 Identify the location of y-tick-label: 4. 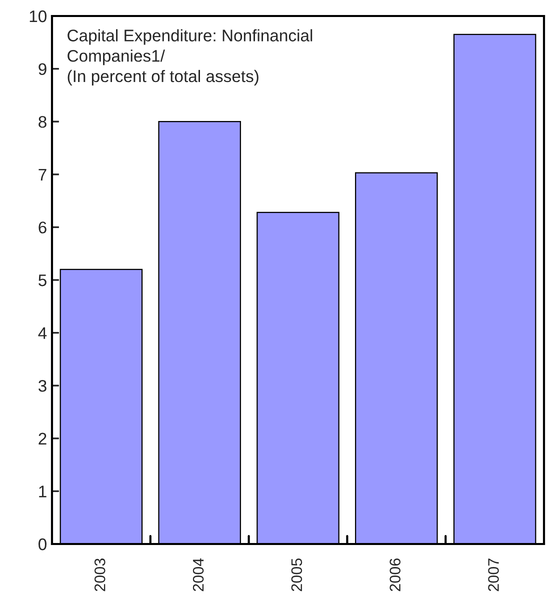
(42, 333).